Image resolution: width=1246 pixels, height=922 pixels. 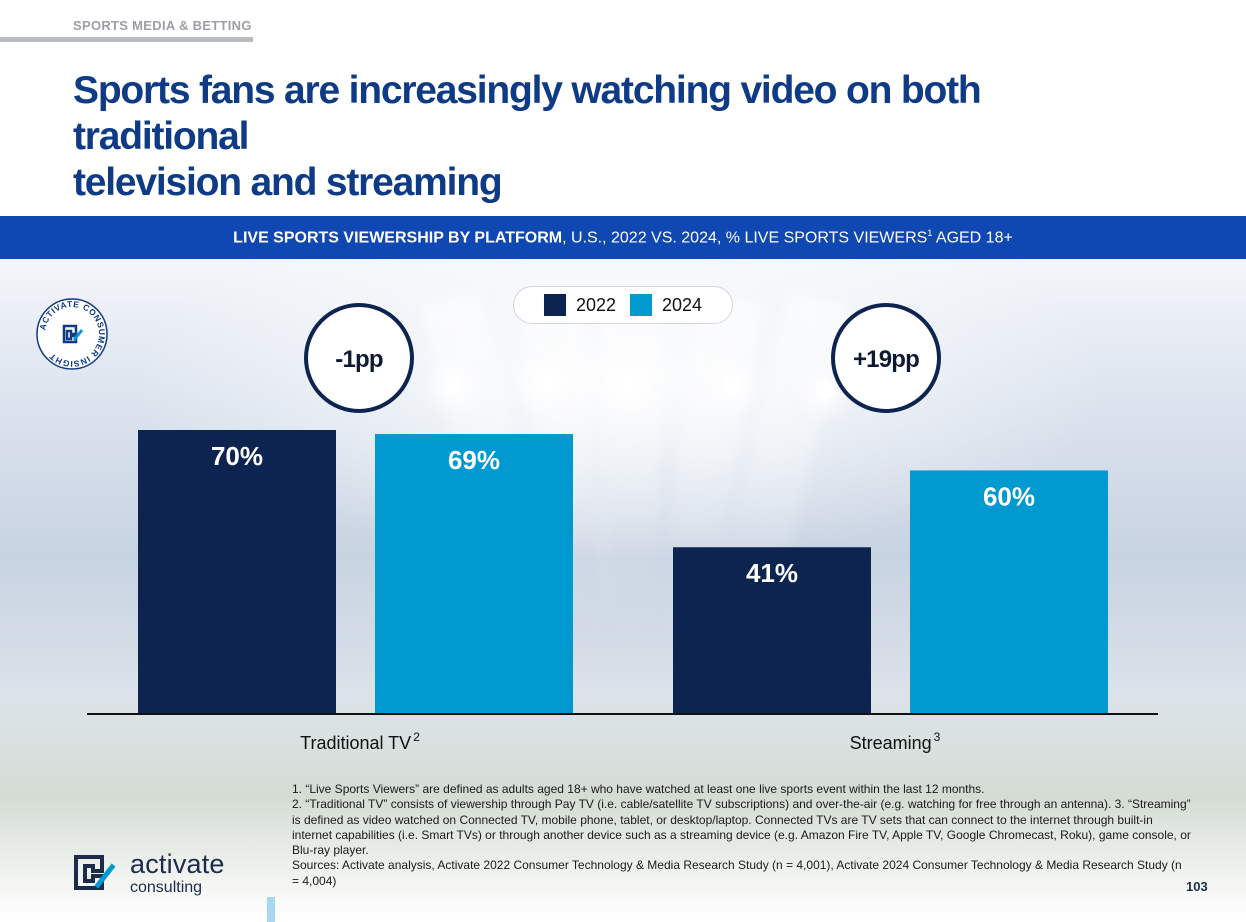 What do you see at coordinates (682, 304) in the screenshot?
I see `legend-label-2024: 2024` at bounding box center [682, 304].